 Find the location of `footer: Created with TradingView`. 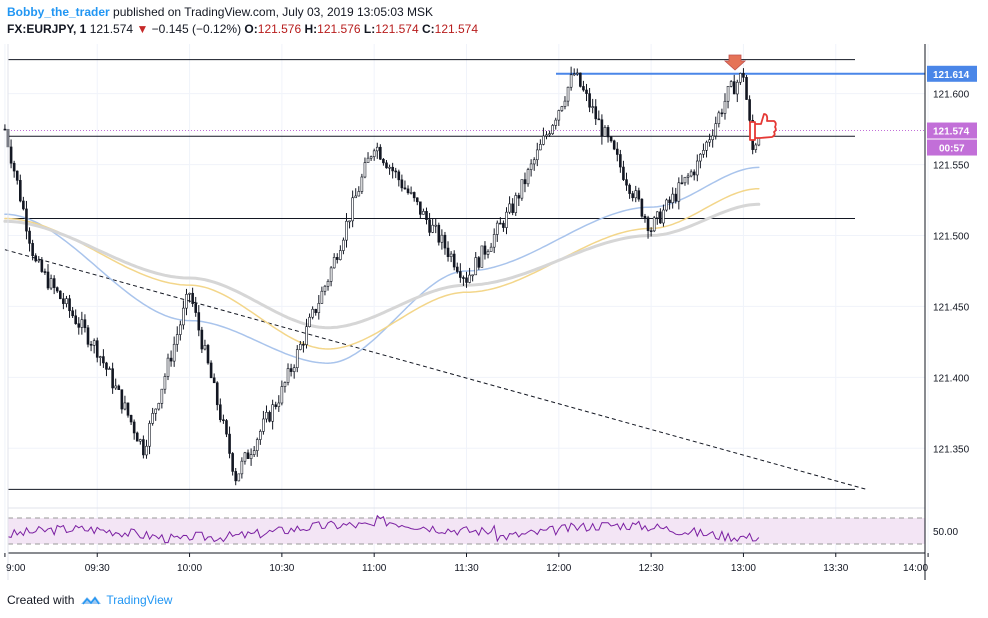

footer: Created with TradingView is located at coordinates (89, 600).